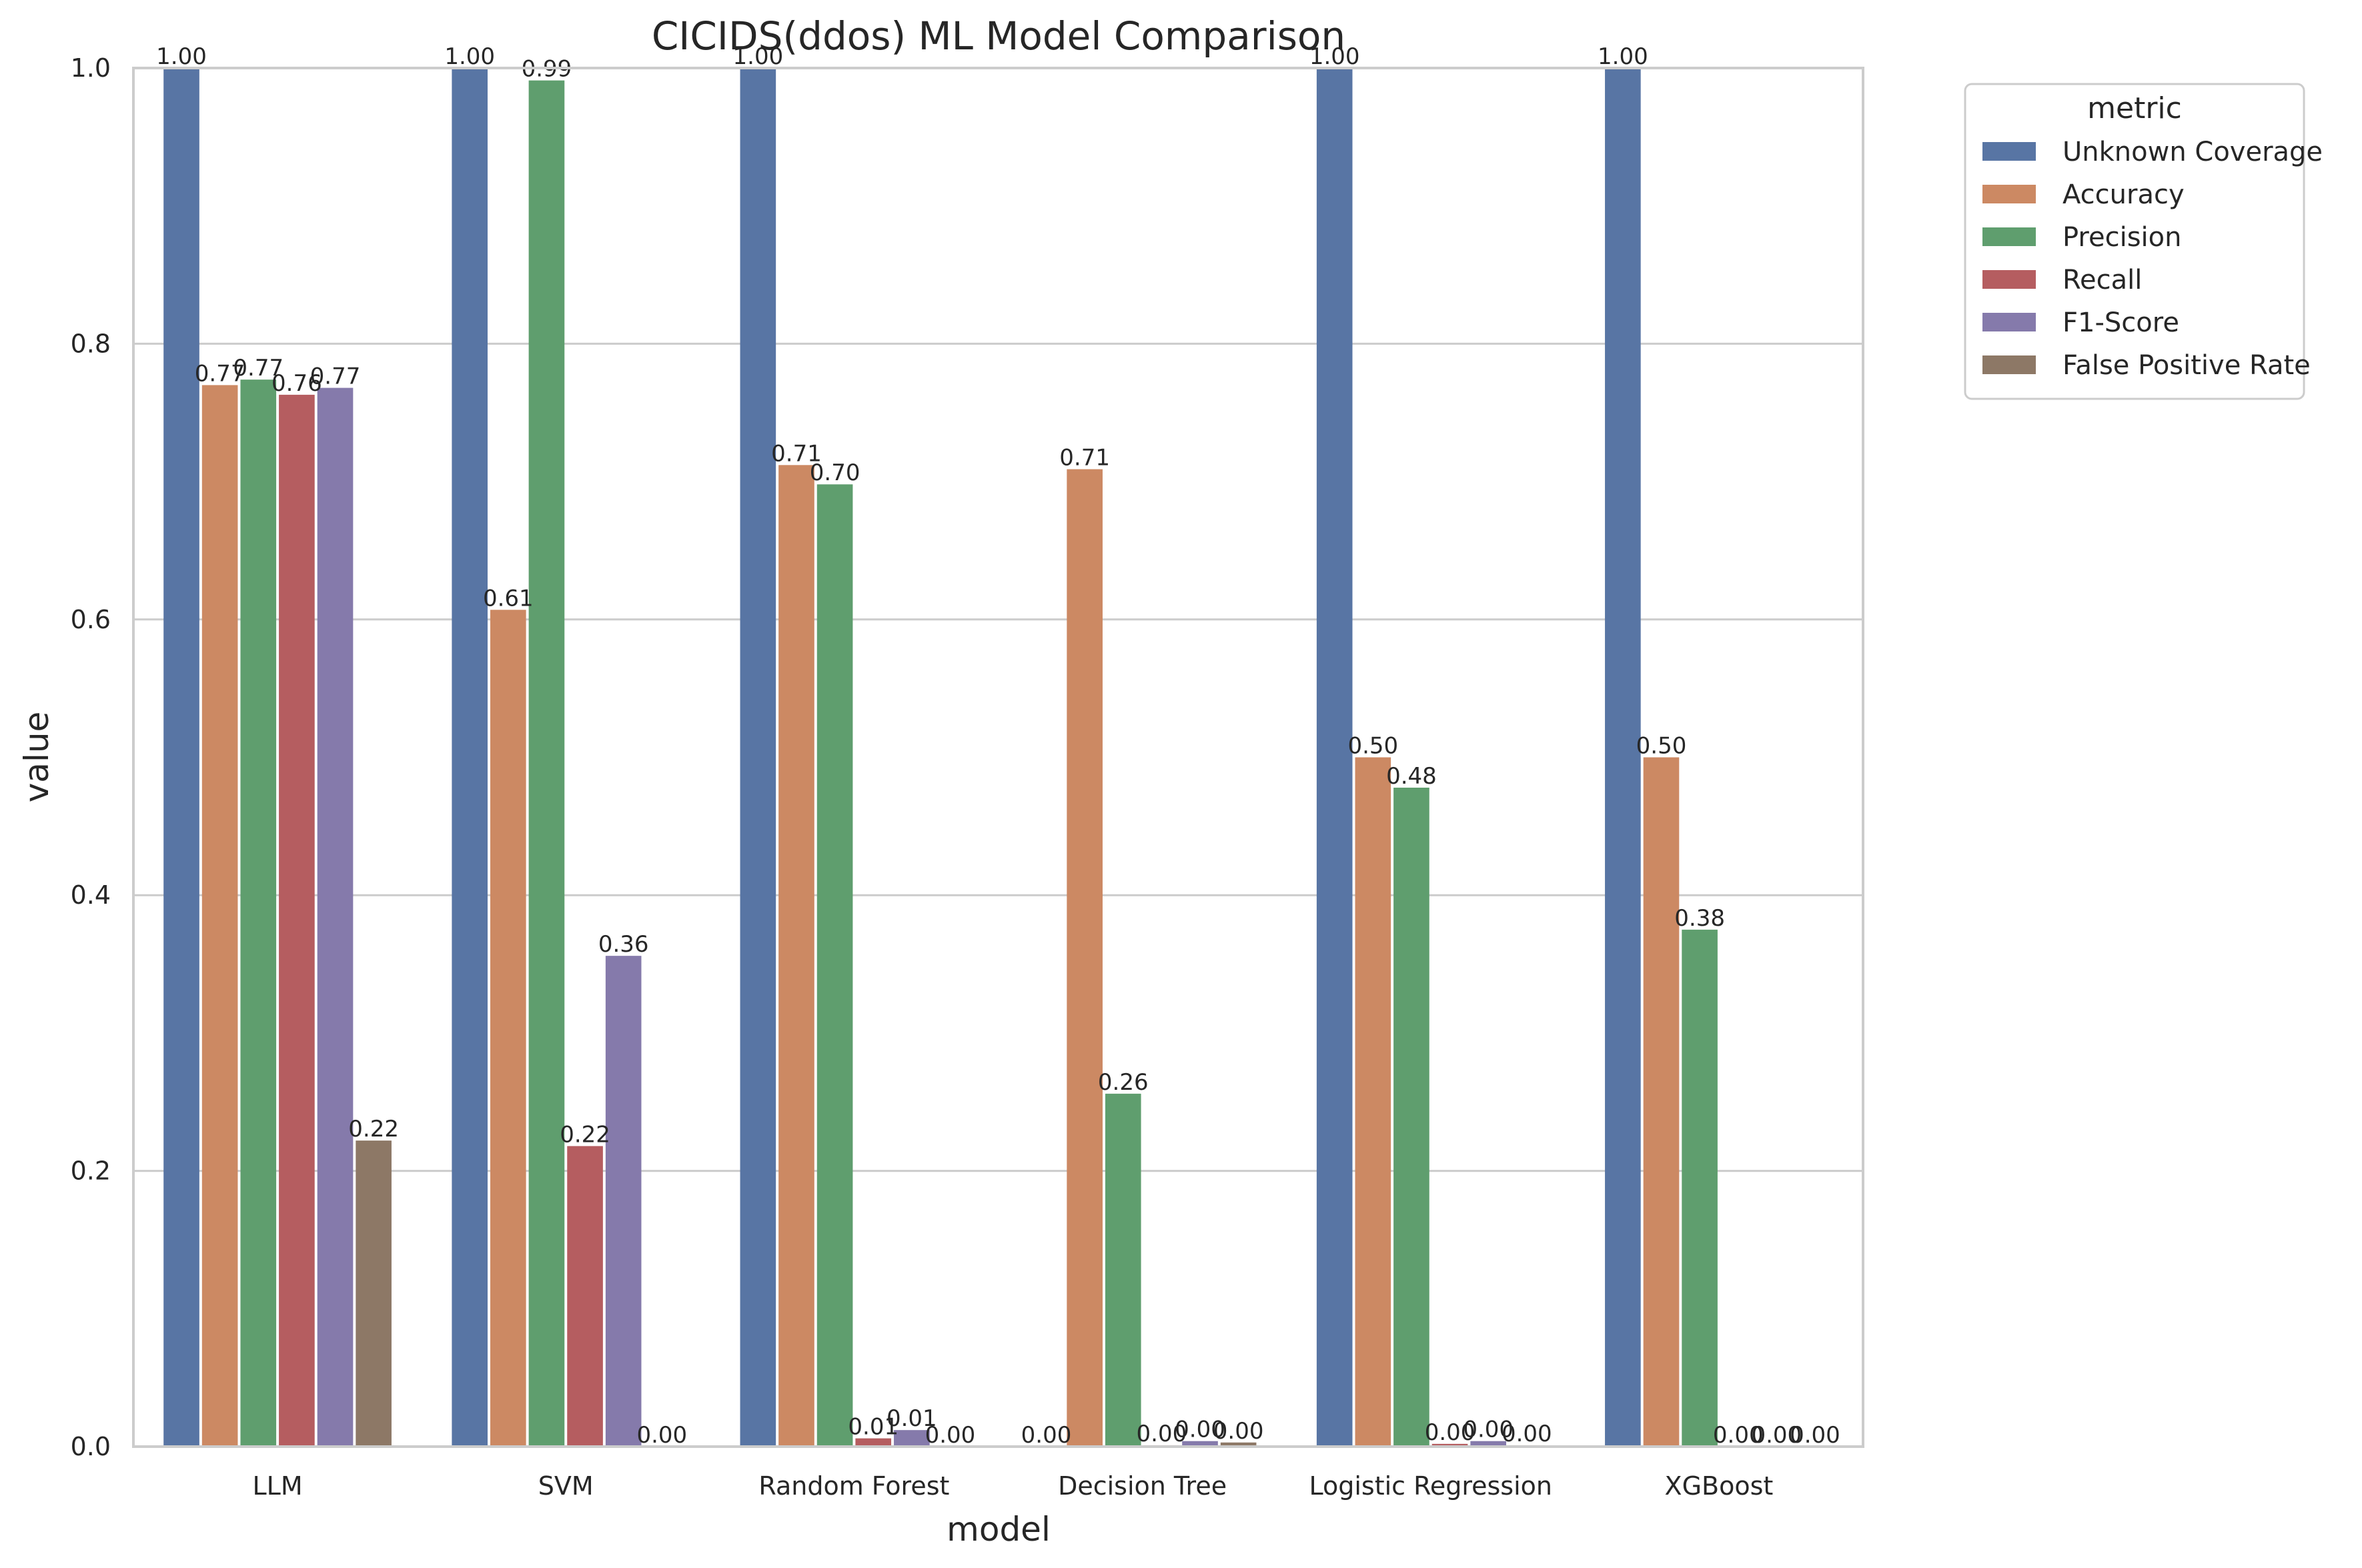 The image size is (2362, 1568). Describe the element at coordinates (2134, 108) in the screenshot. I see `legend-title: metric` at that location.